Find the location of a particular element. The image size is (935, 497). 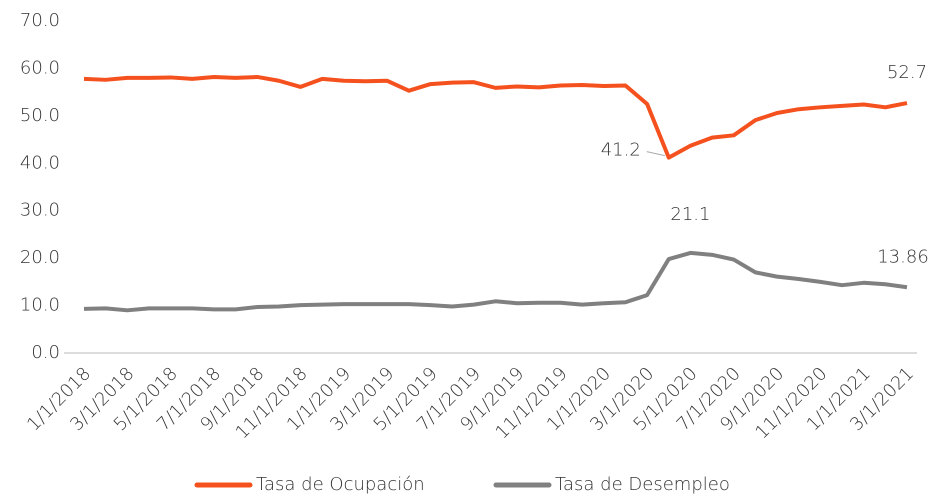

data-label: 21.1 is located at coordinates (690, 214).